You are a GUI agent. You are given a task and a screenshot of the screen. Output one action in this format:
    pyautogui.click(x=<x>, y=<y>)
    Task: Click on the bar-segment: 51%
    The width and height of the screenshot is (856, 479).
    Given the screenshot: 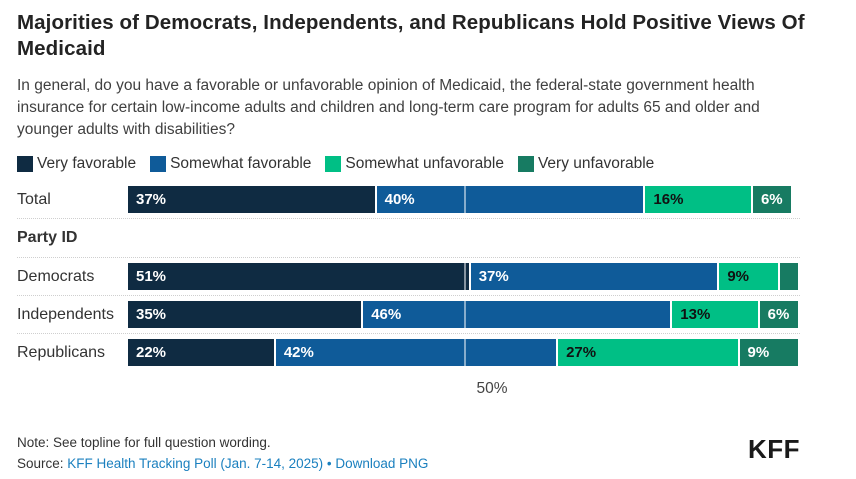 What is the action you would take?
    pyautogui.click(x=299, y=276)
    